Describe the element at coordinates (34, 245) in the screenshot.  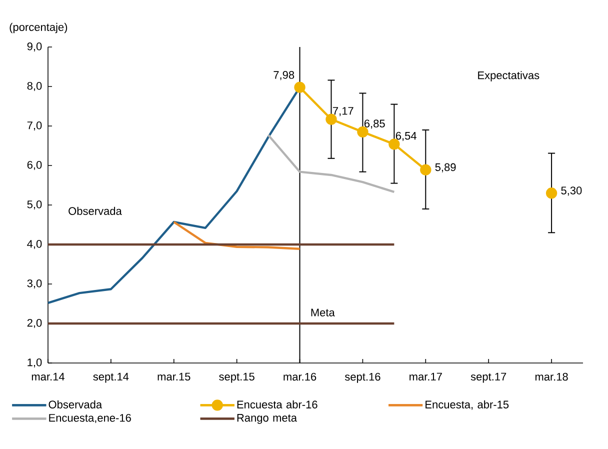
I see `y-tick-label: 4,0` at that location.